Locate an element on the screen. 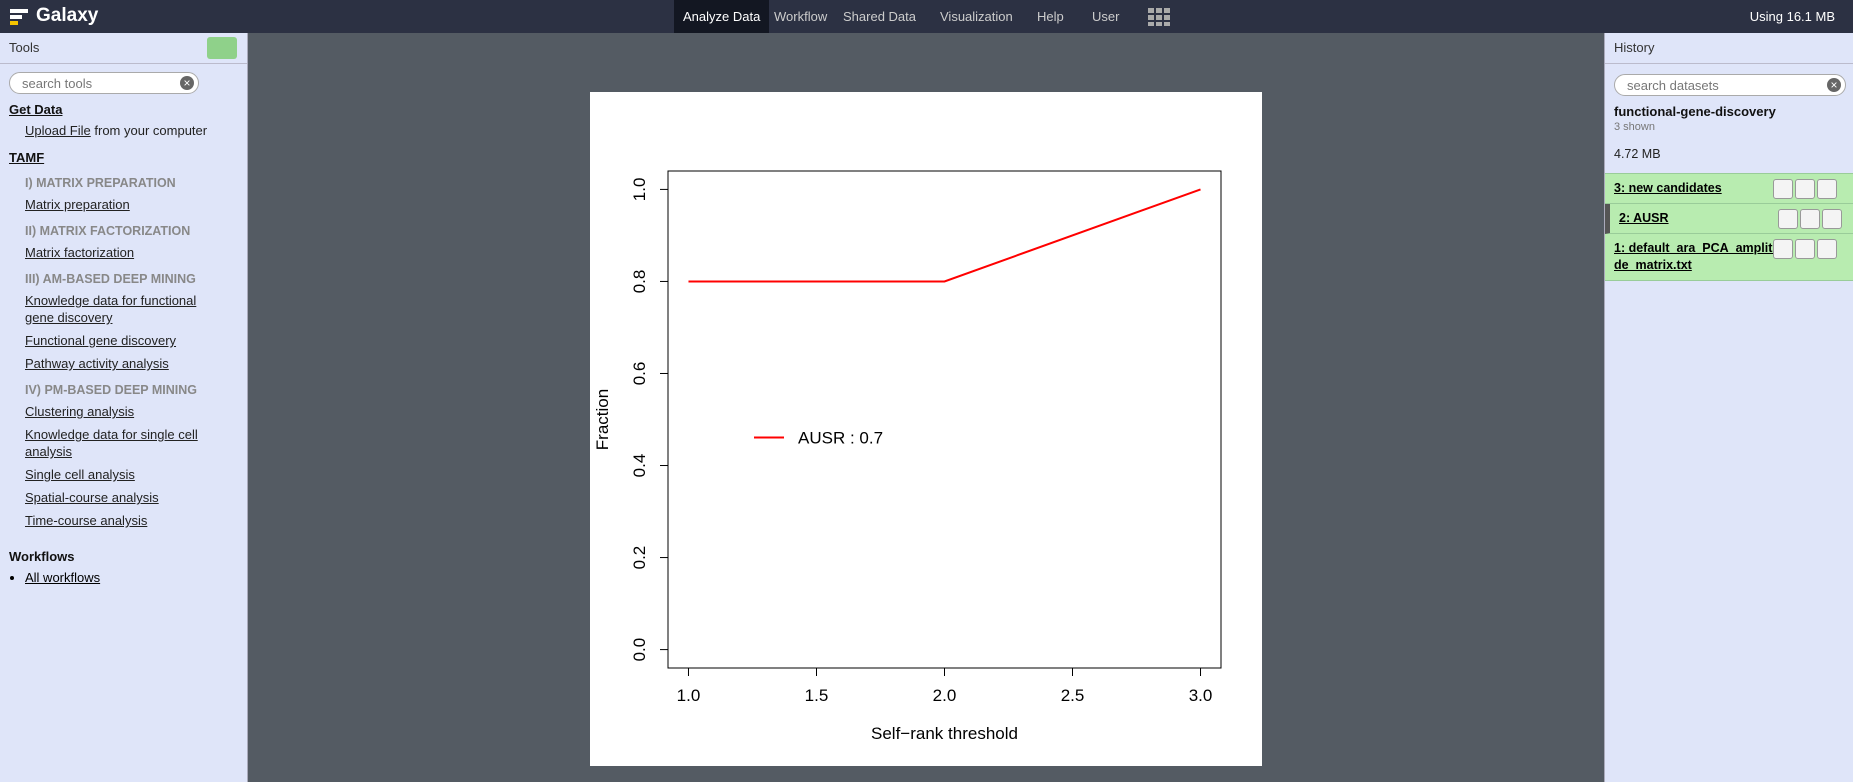 The image size is (1853, 782). section-title: TAMF is located at coordinates (27, 157).